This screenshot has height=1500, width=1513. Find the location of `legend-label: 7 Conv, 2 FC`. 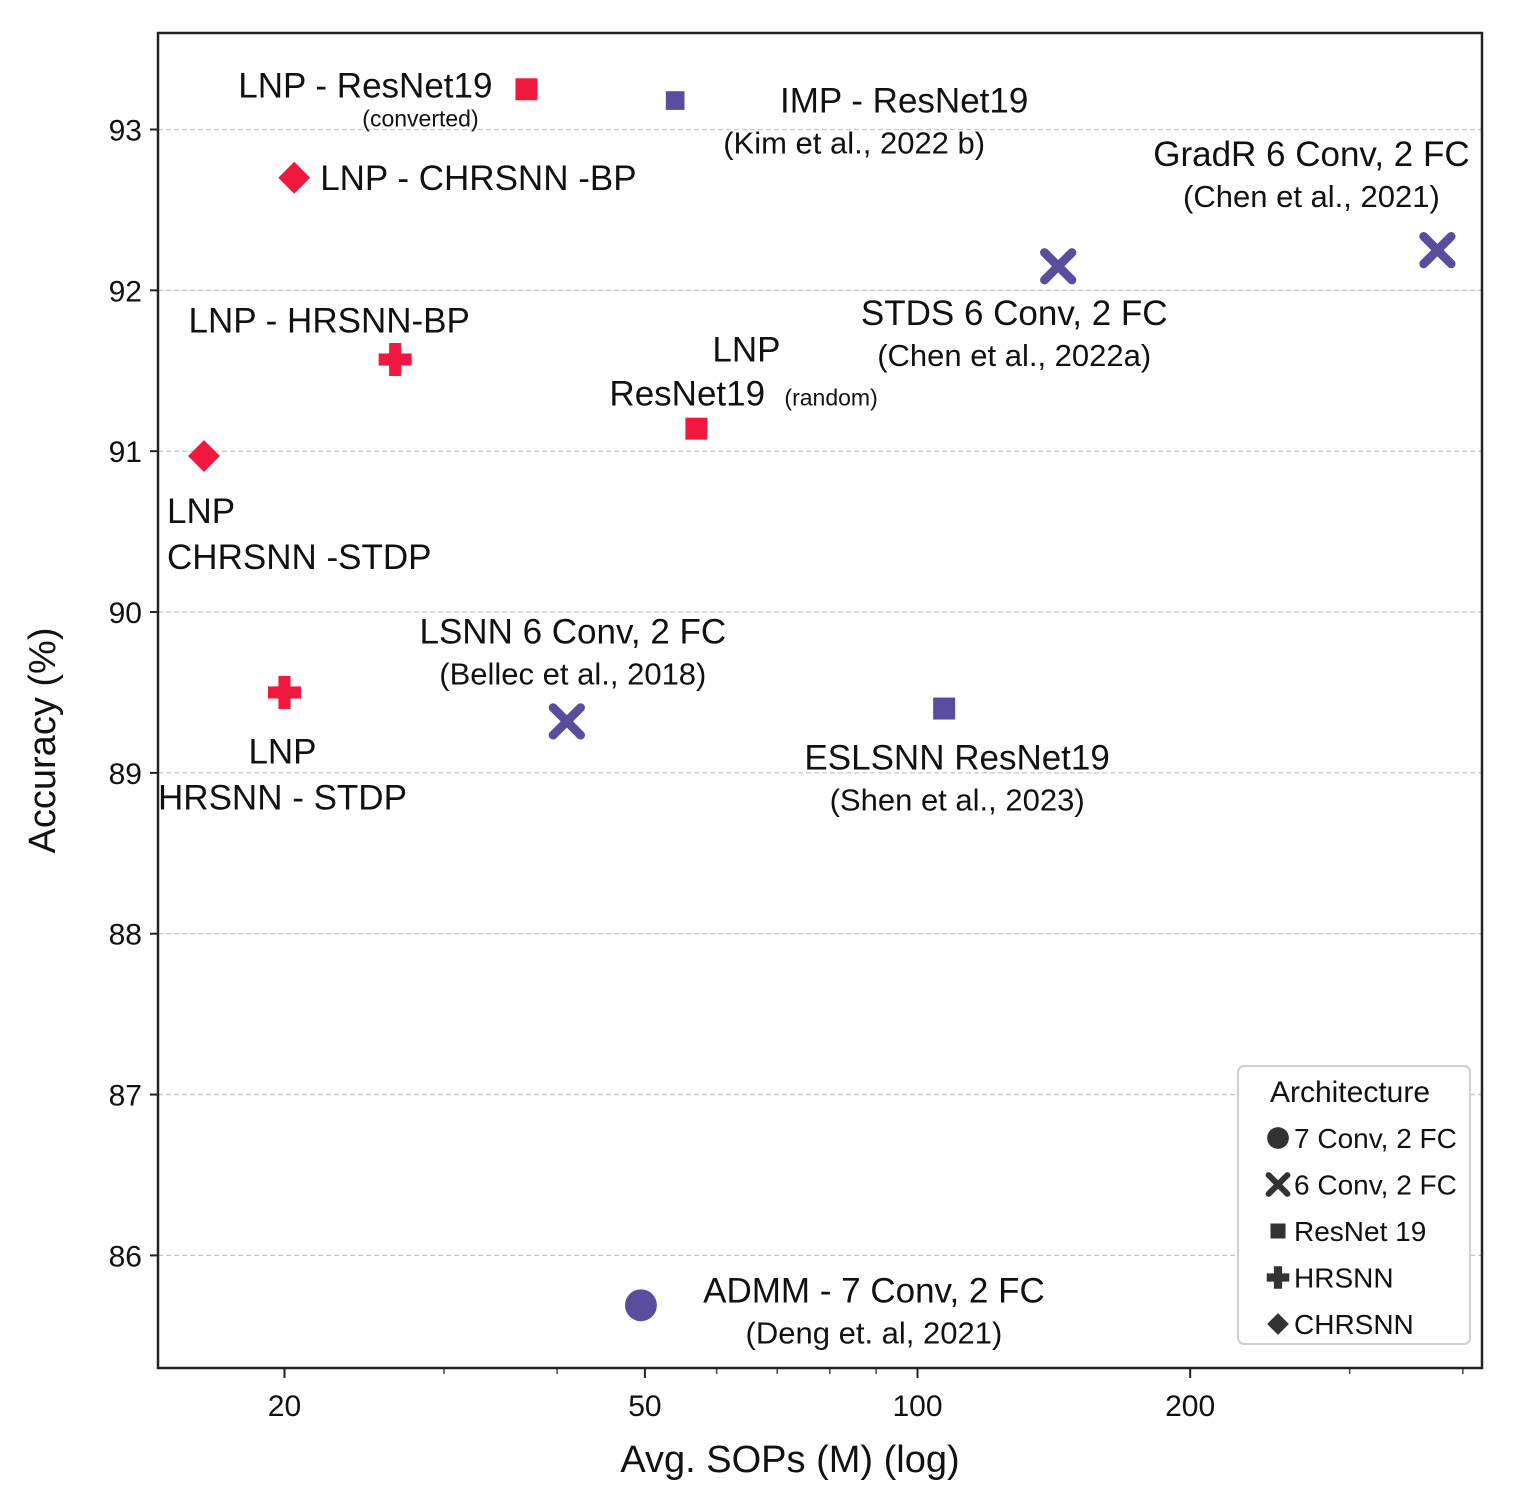

legend-label: 7 Conv, 2 FC is located at coordinates (1375, 1138).